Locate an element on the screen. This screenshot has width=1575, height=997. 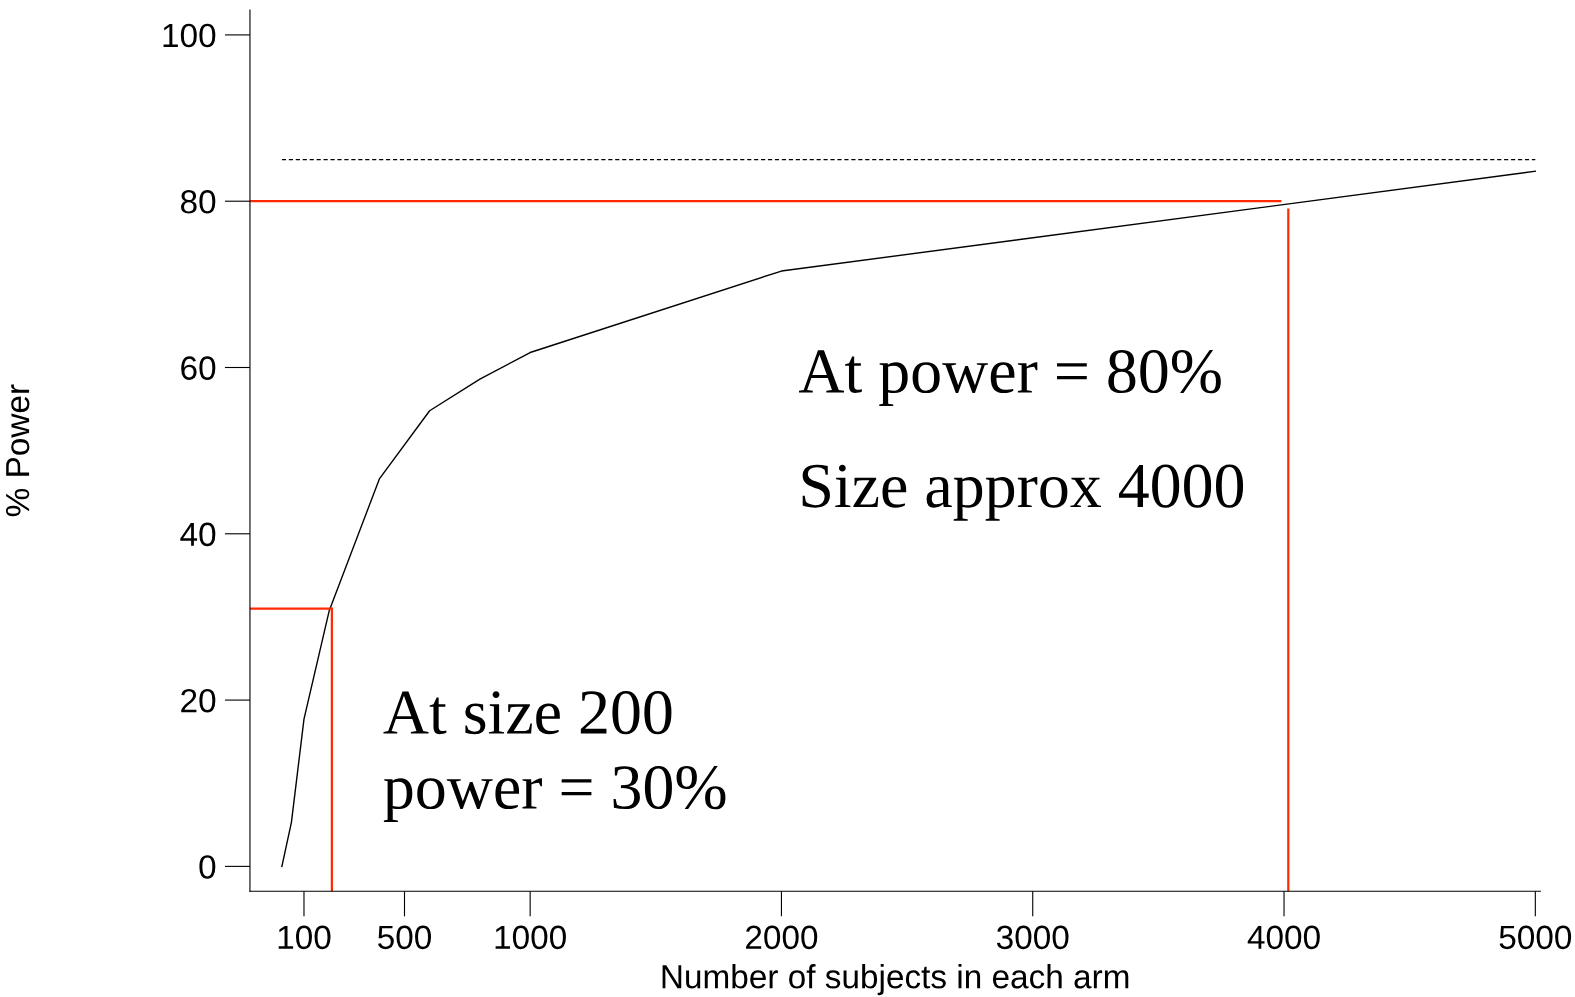
x-tick-label: 5000 is located at coordinates (1535, 937).